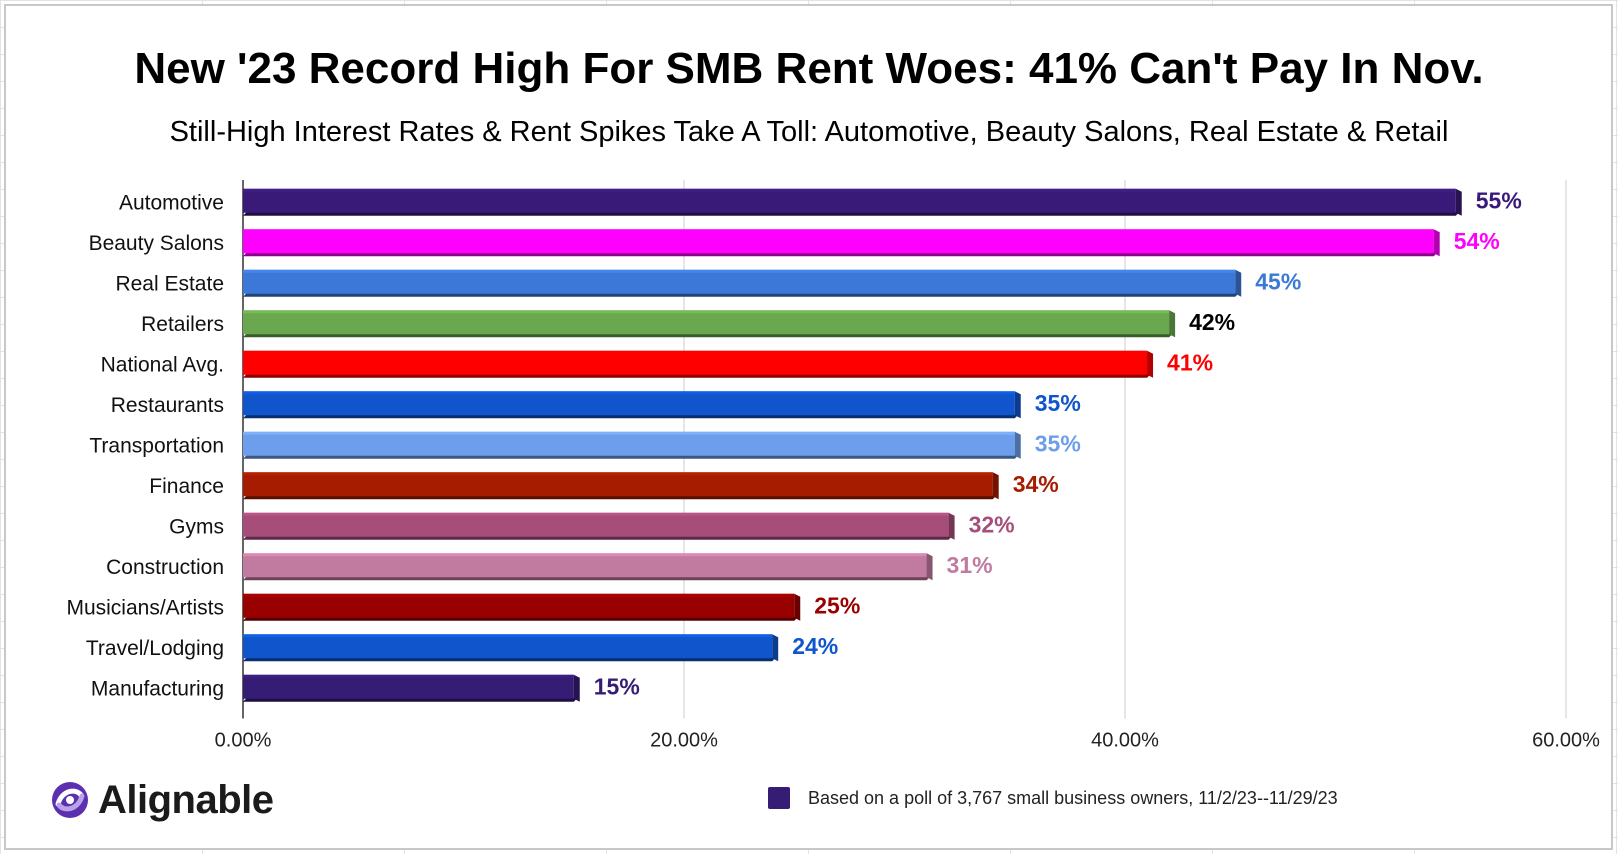 The height and width of the screenshot is (854, 1618). I want to click on value-label: 34%, so click(1036, 484).